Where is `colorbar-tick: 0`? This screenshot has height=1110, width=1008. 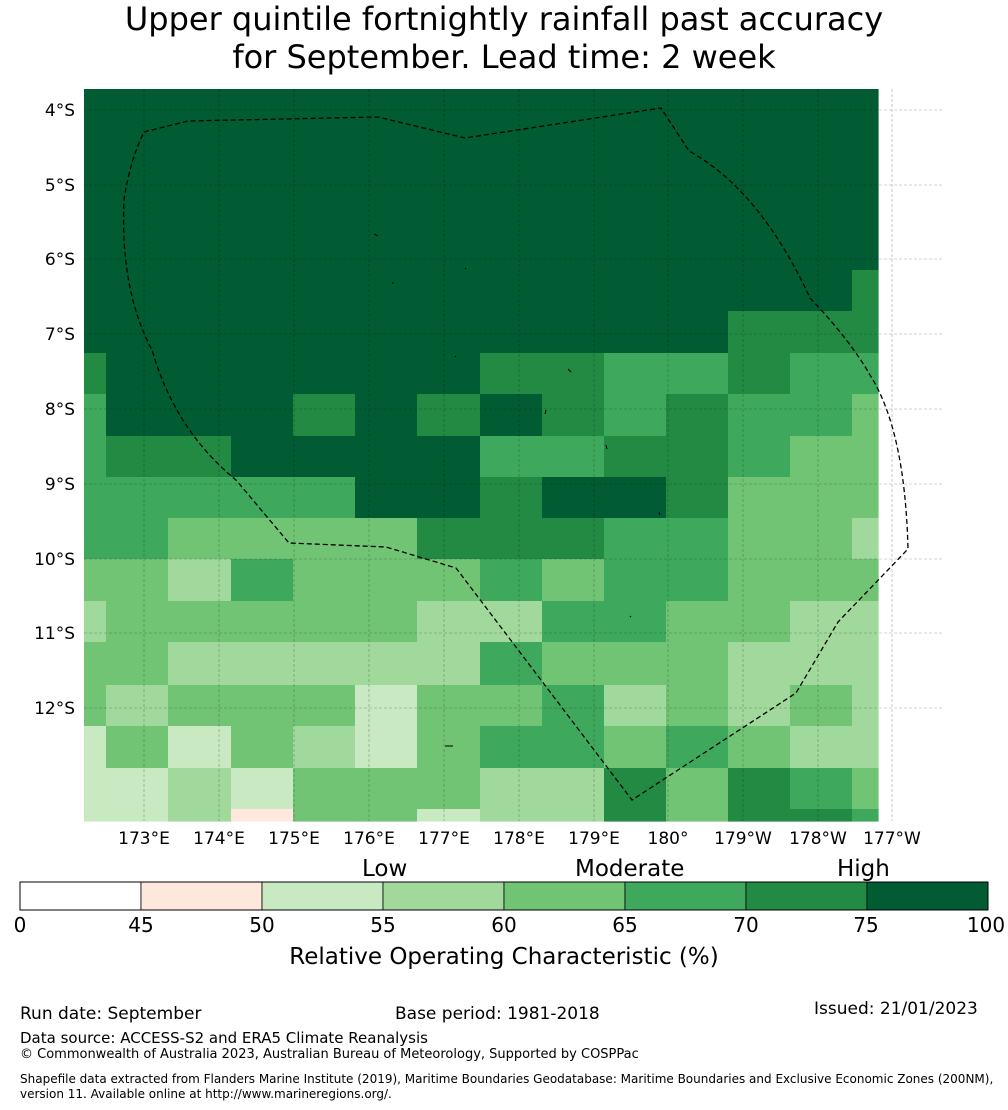
colorbar-tick: 0 is located at coordinates (20, 925).